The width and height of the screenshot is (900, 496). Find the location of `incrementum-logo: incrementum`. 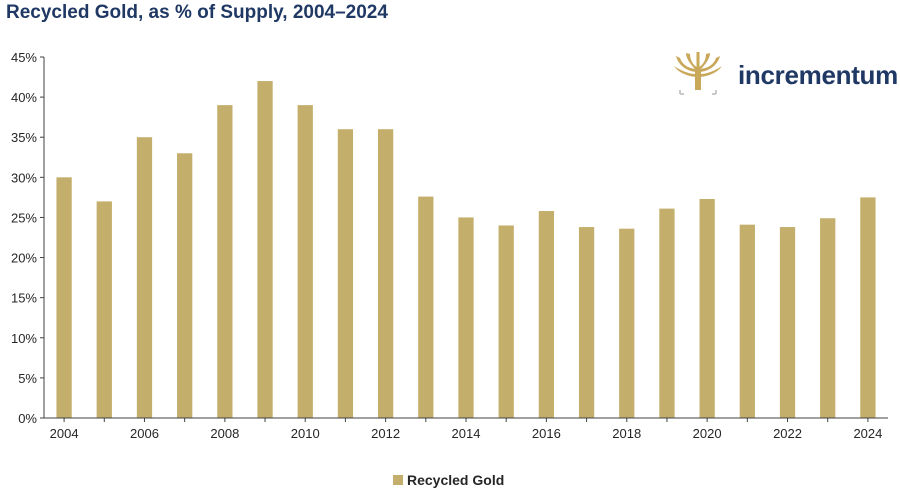

incrementum-logo: incrementum is located at coordinates (786, 76).